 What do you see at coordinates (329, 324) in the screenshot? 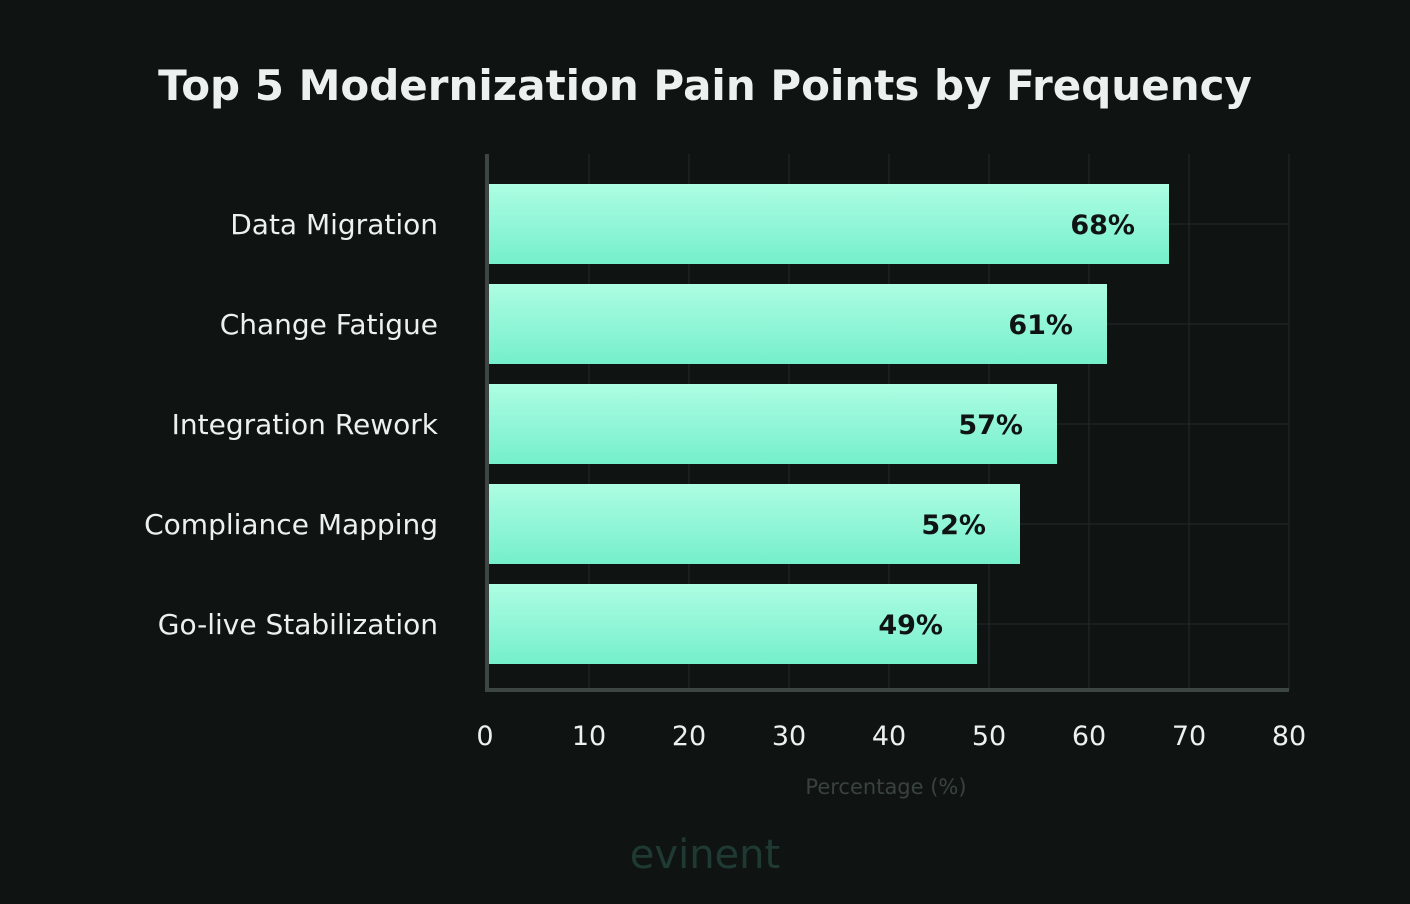
I see `category-label: Change Fatigue` at bounding box center [329, 324].